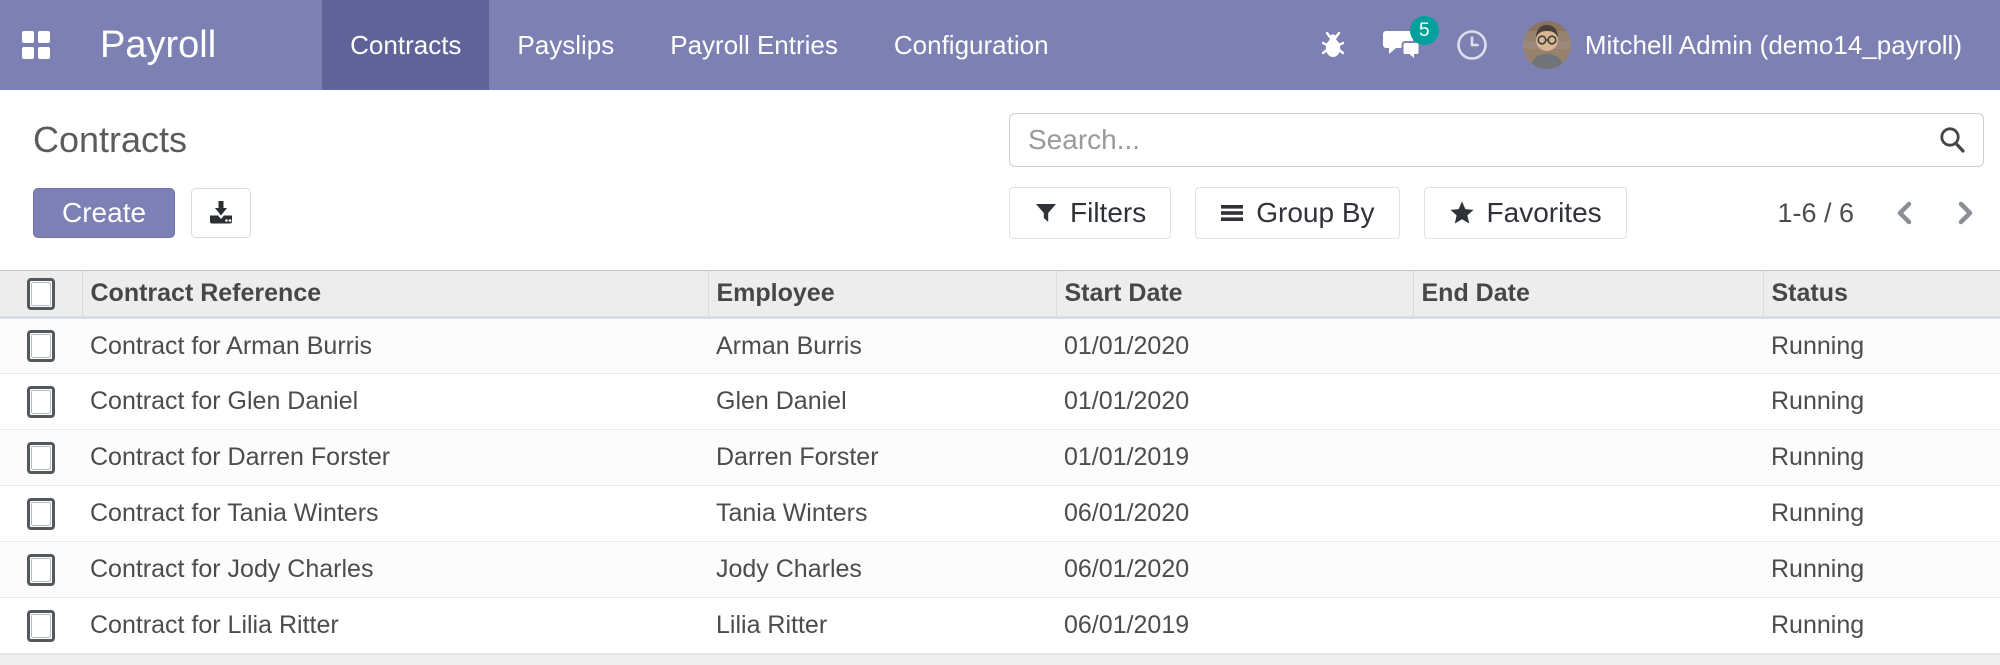 This screenshot has width=2000, height=665. What do you see at coordinates (1462, 213) in the screenshot?
I see `star-icon` at bounding box center [1462, 213].